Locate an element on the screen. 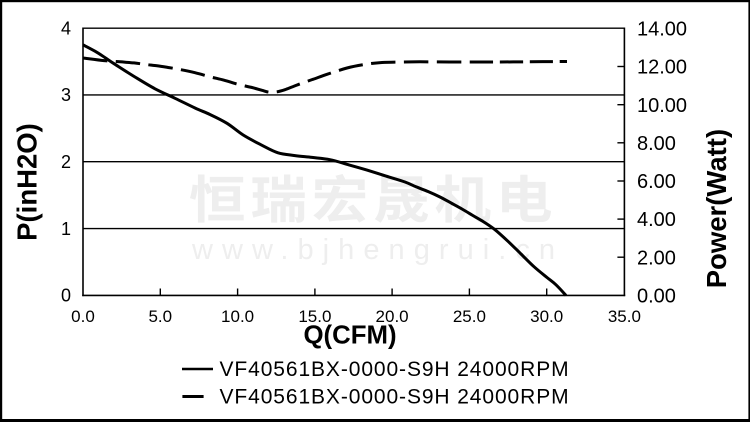 This screenshot has width=750, height=422. svg-text: 5.0 is located at coordinates (160, 316).